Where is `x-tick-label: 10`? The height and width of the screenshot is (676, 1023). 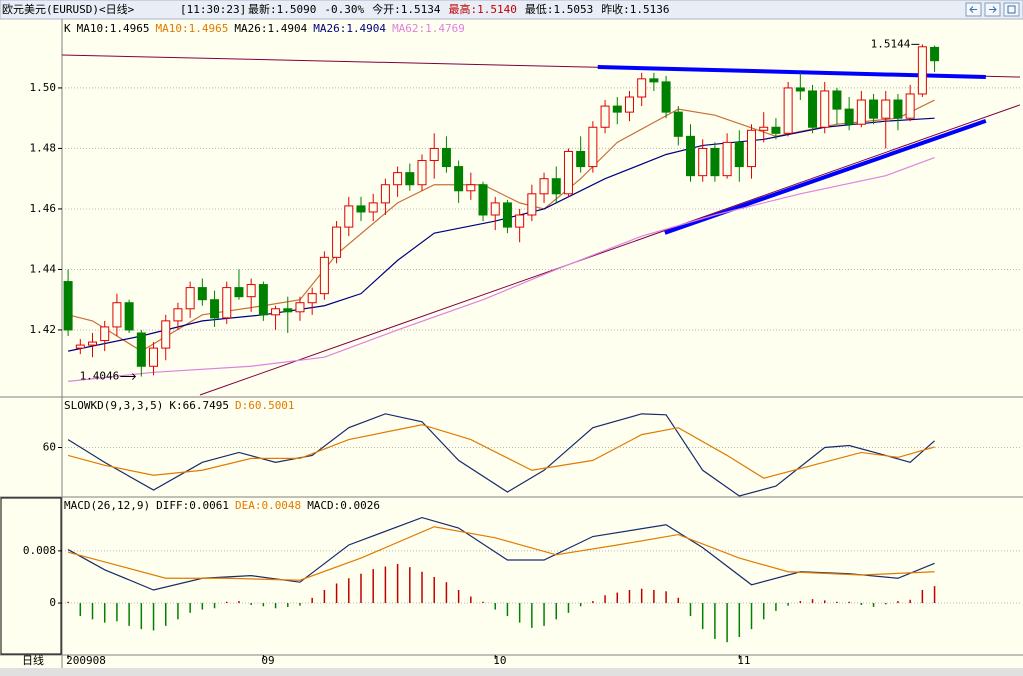 x-tick-label: 10 is located at coordinates (499, 660).